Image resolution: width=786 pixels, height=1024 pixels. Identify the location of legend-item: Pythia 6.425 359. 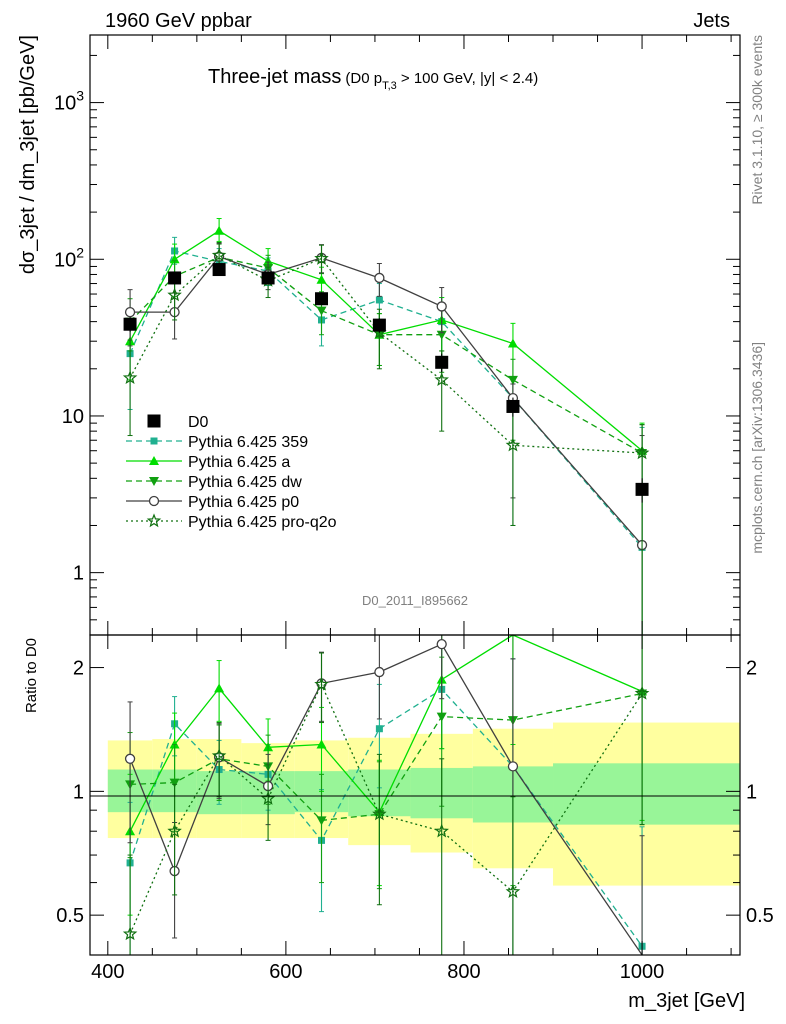
(217, 442).